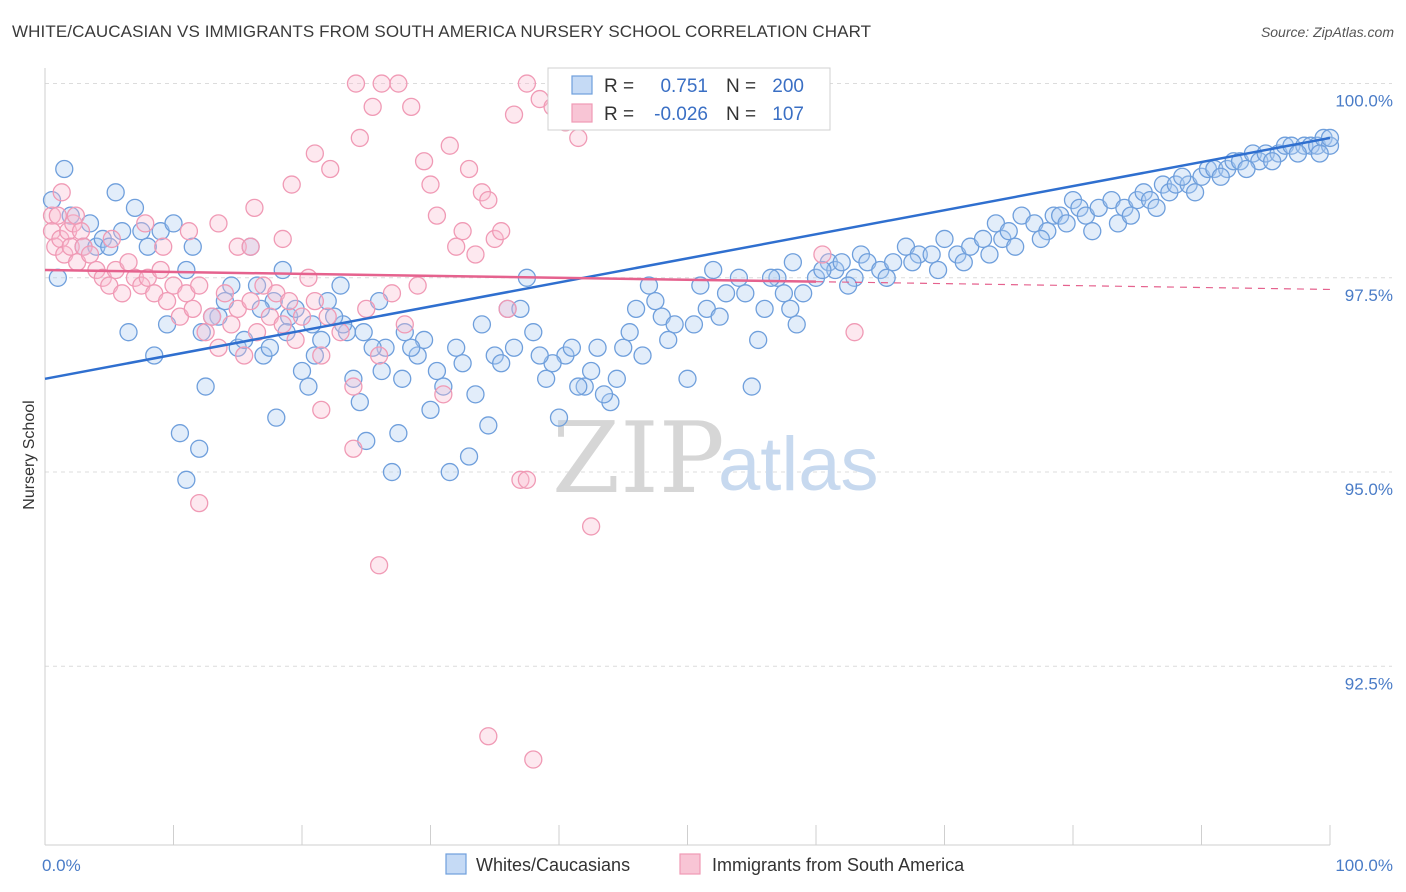 The height and width of the screenshot is (892, 1406). Describe the element at coordinates (1369, 489) in the screenshot. I see `y-tick-label: 95.0%` at that location.